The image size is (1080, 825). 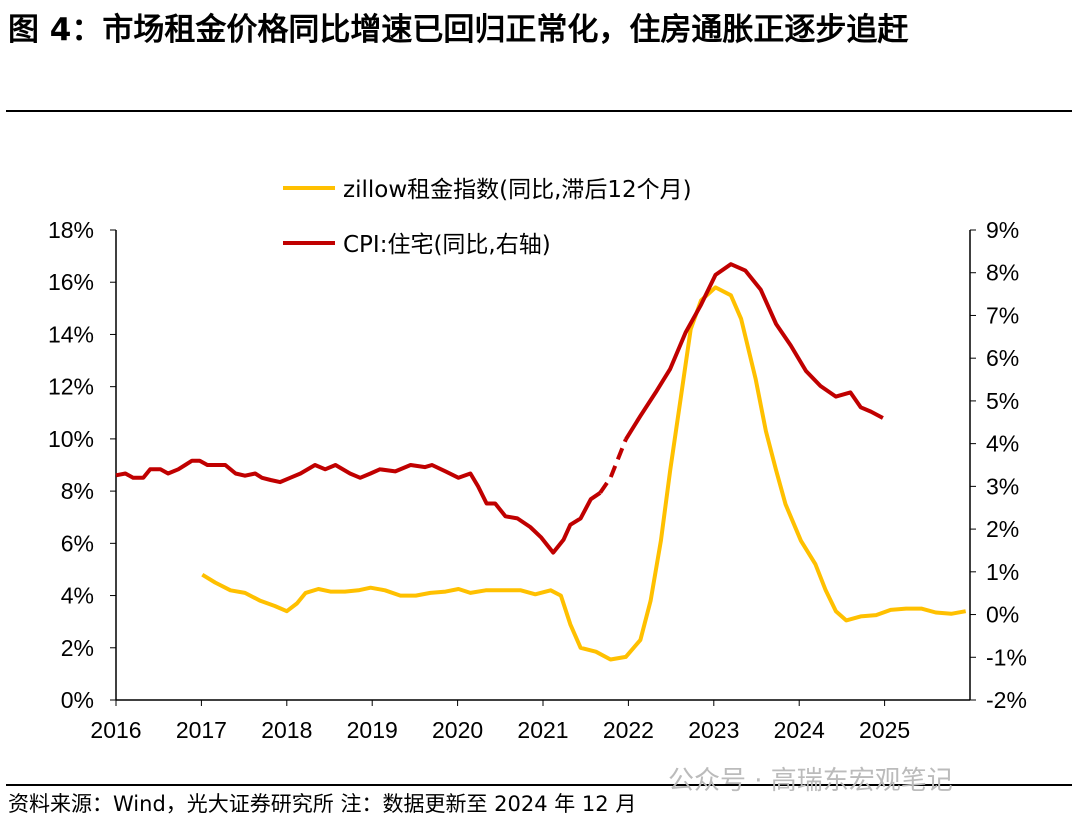 I want to click on left-tick-label: 16%, so click(x=71, y=282).